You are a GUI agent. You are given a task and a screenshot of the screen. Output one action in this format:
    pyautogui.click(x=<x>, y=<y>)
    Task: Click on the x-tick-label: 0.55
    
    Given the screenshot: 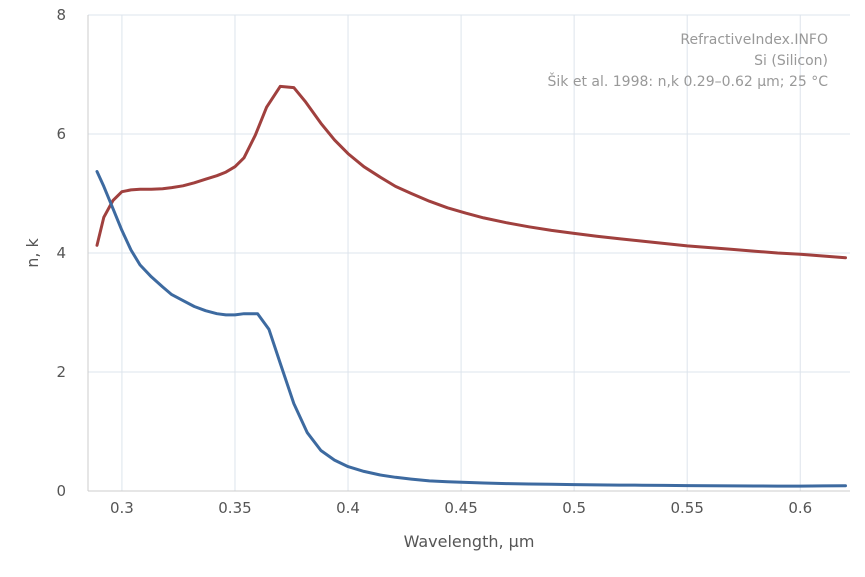 What is the action you would take?
    pyautogui.click(x=686, y=508)
    